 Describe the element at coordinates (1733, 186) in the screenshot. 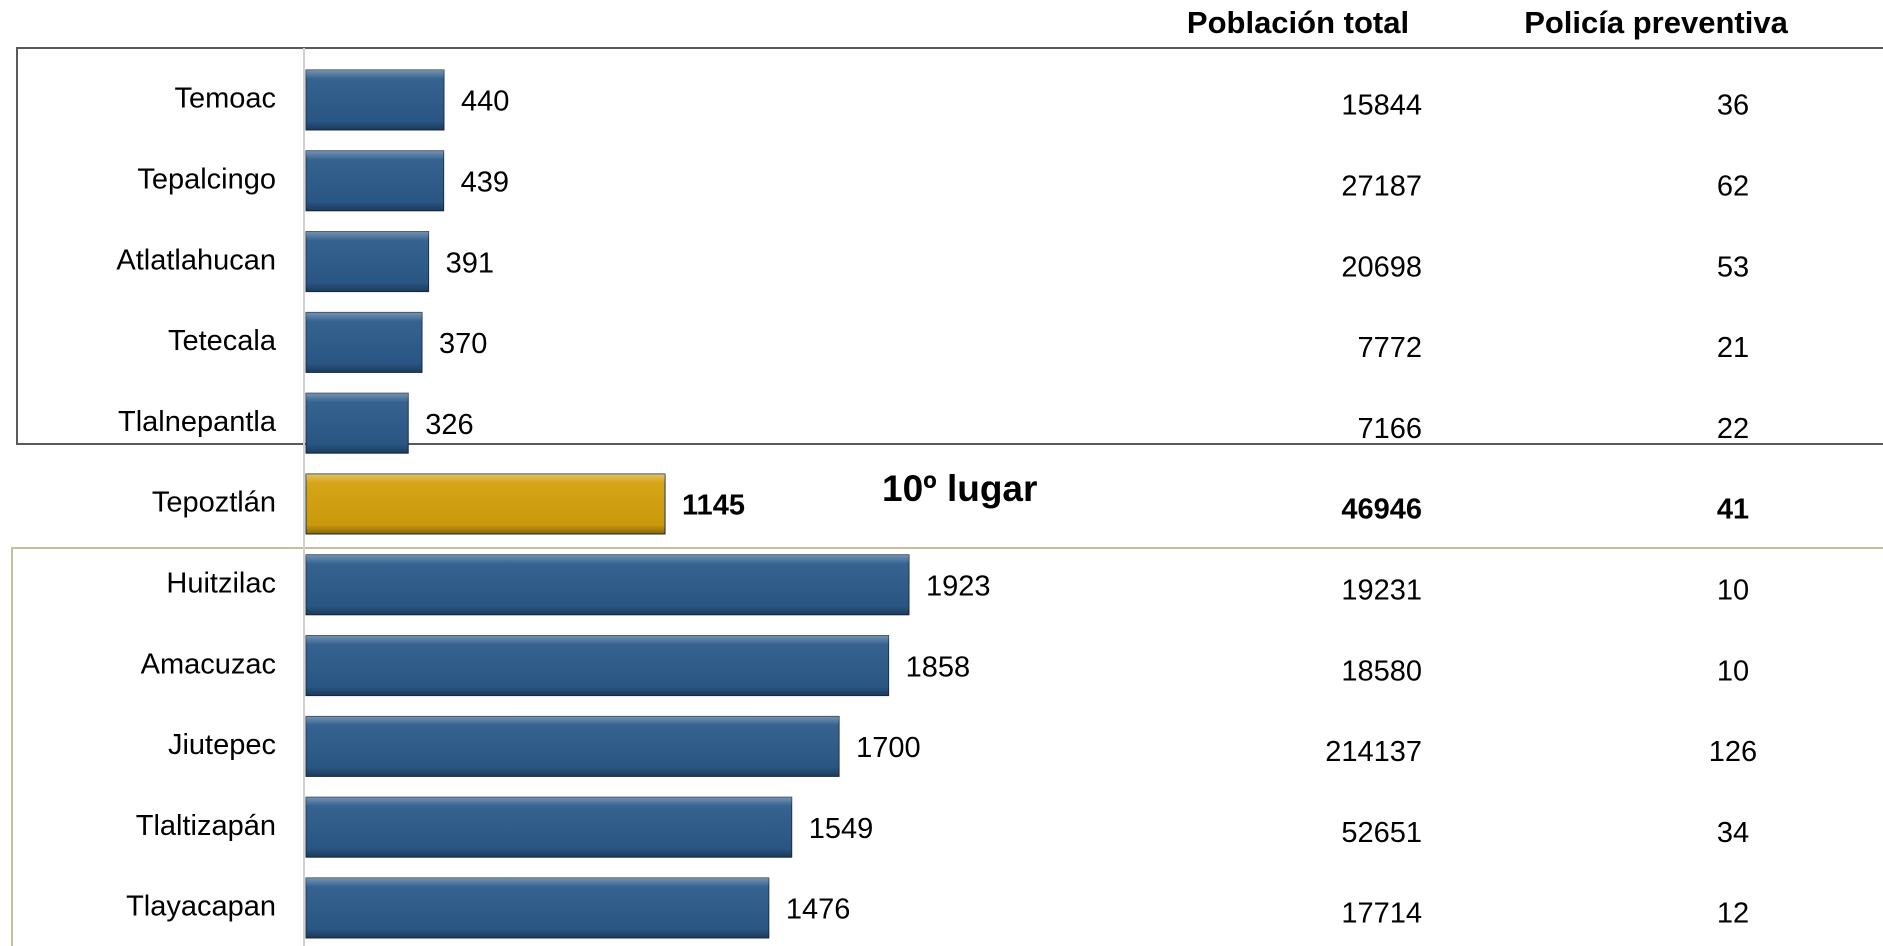

I see `table-cell: 62` at that location.